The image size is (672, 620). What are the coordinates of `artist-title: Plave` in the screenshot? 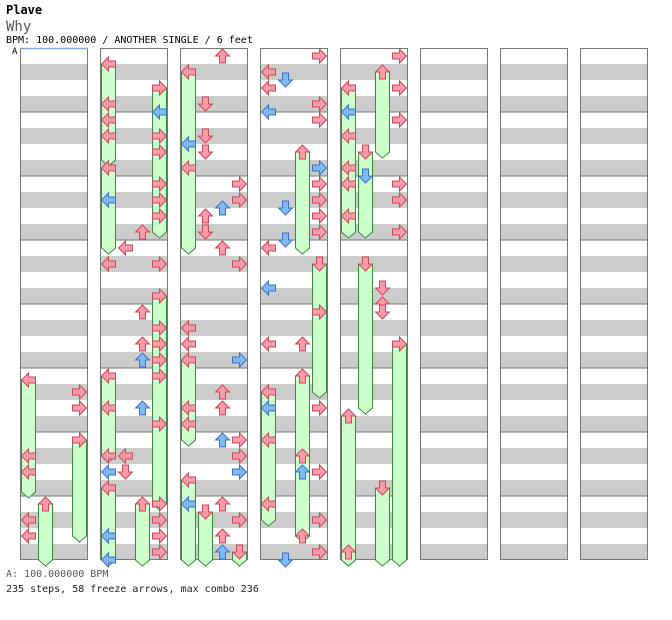 It's located at (24, 10).